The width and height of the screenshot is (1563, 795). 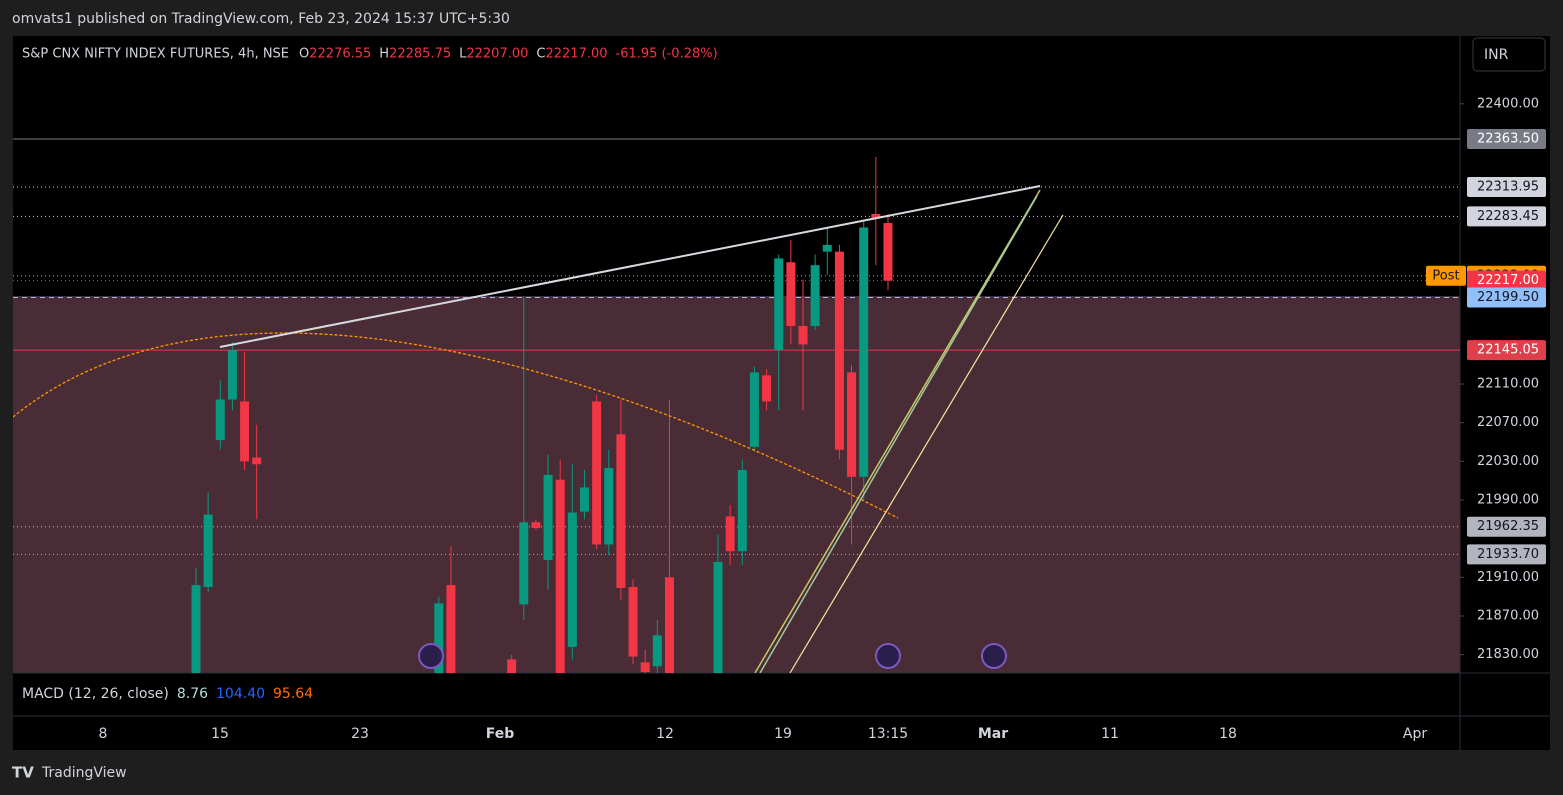 What do you see at coordinates (665, 734) in the screenshot?
I see `x-tick-label: 12` at bounding box center [665, 734].